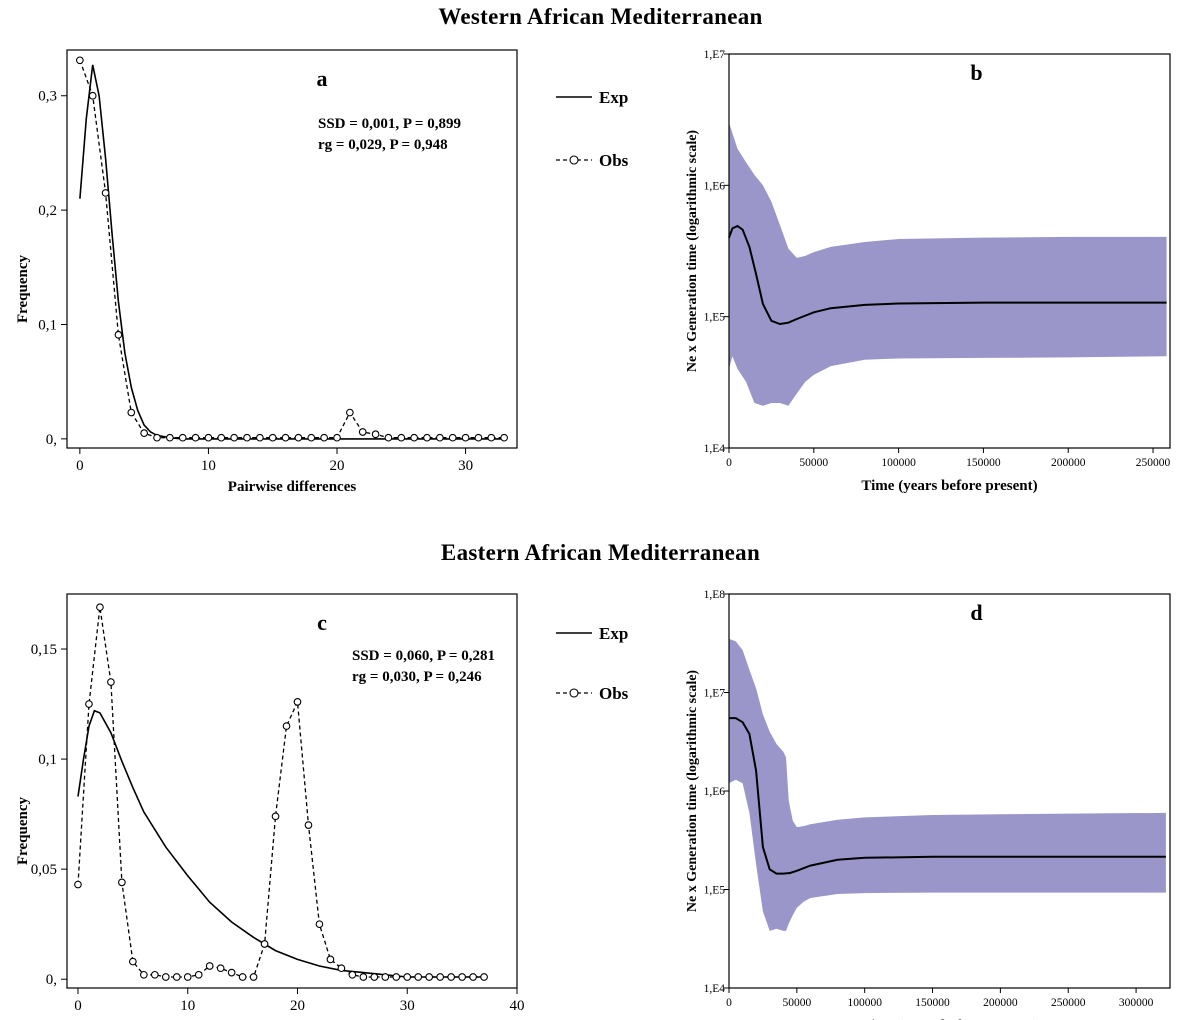 The width and height of the screenshot is (1201, 1020). What do you see at coordinates (322, 78) in the screenshot?
I see `panel-label: a` at bounding box center [322, 78].